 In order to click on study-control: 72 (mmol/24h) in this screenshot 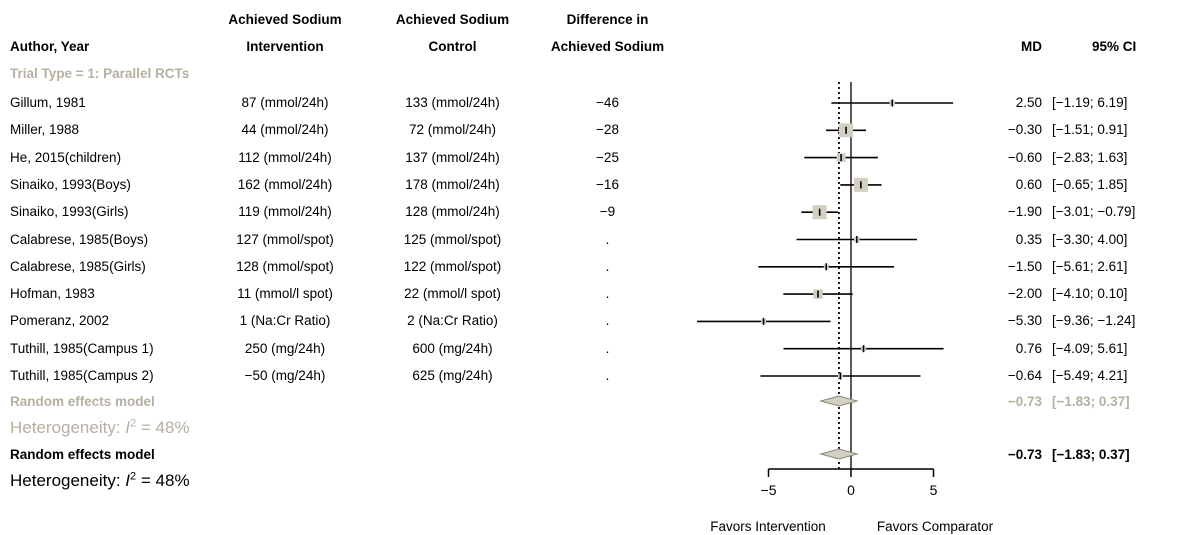, I will do `click(452, 129)`.